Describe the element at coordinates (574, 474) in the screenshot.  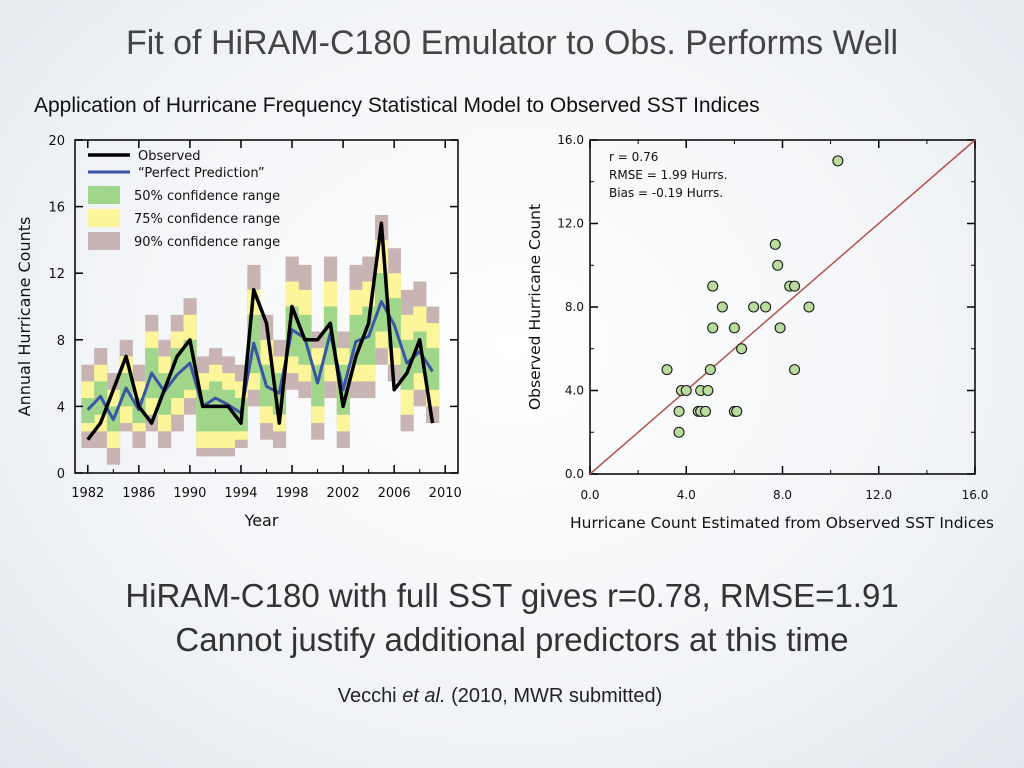
I see `y-tick-label: 0.0` at that location.